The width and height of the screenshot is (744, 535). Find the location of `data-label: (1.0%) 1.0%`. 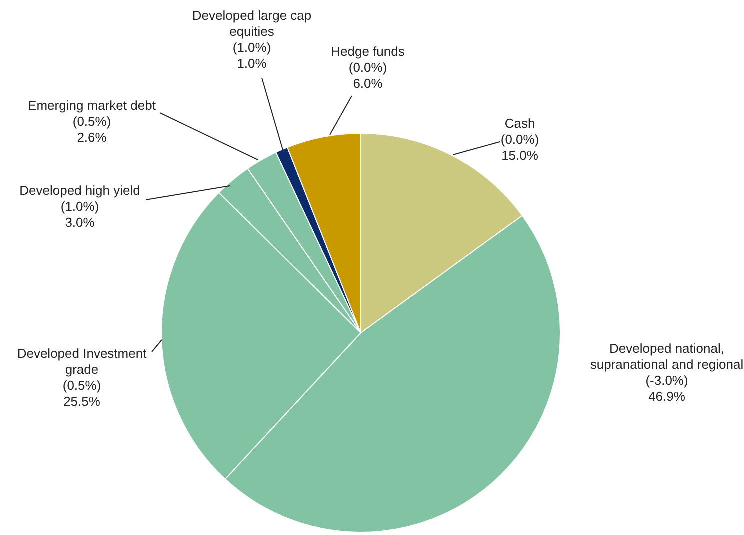

data-label: (1.0%) 1.0% is located at coordinates (252, 56).